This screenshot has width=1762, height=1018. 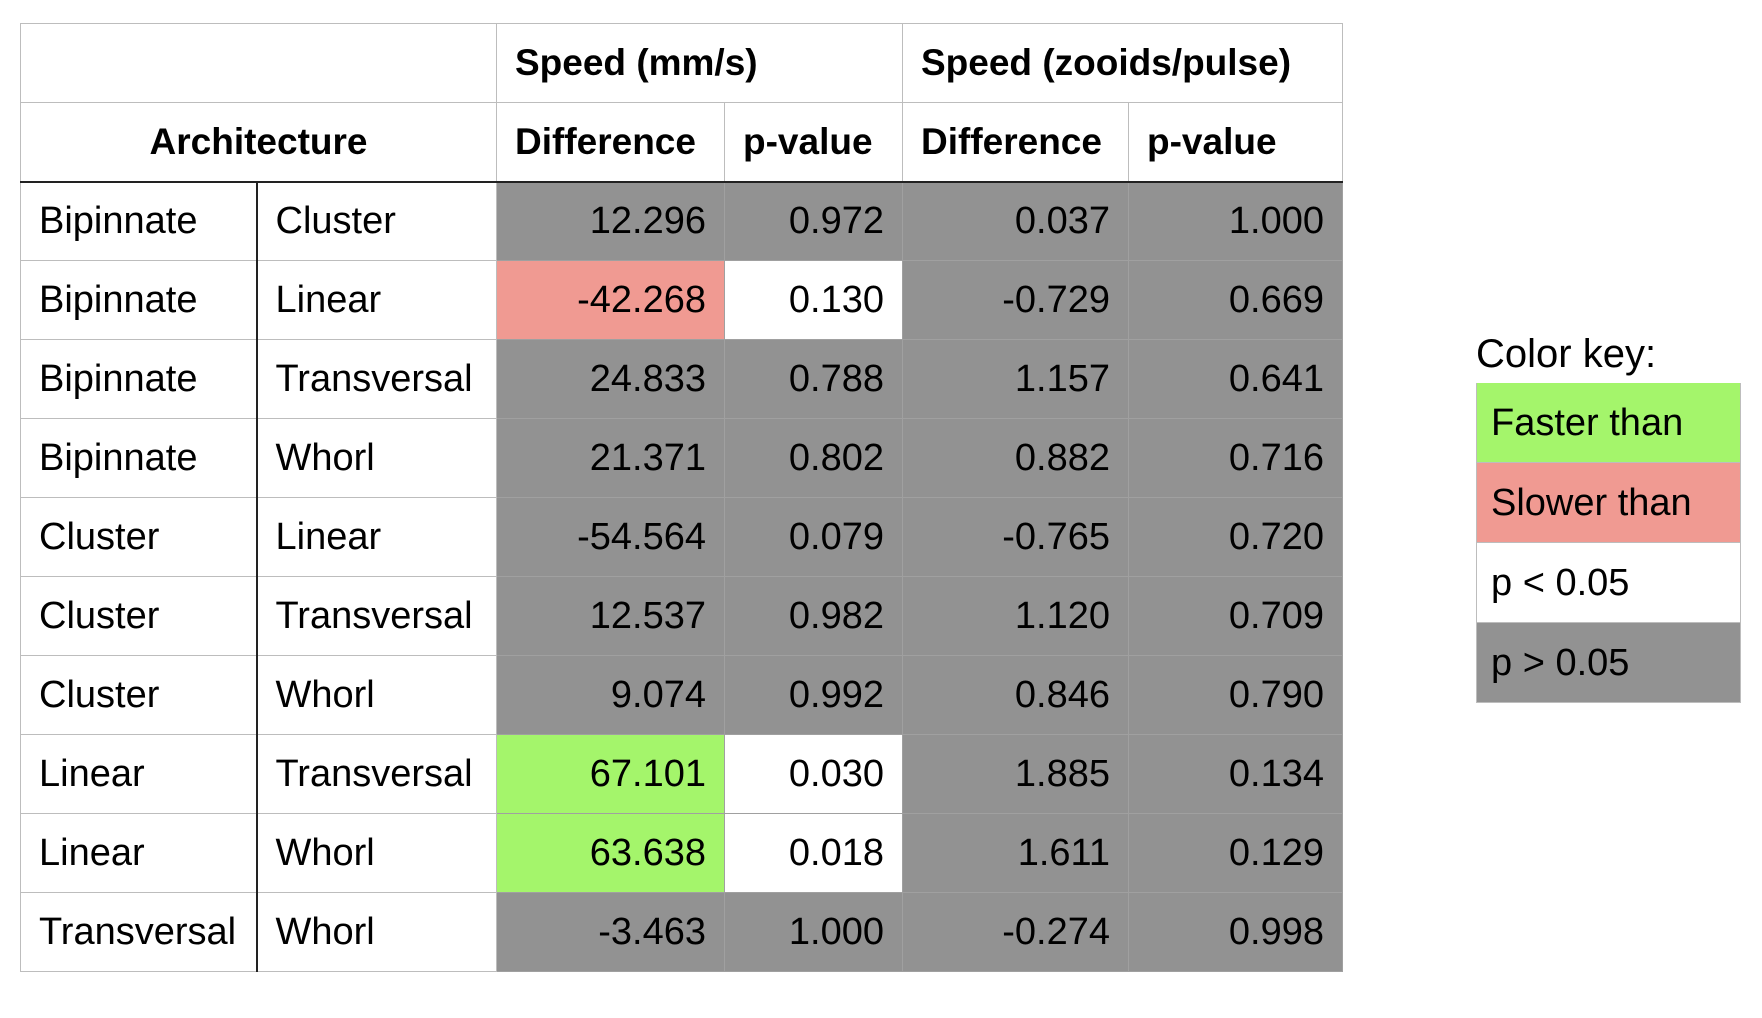 What do you see at coordinates (1015, 458) in the screenshot?
I see `zooids-difference-cell: 0.882` at bounding box center [1015, 458].